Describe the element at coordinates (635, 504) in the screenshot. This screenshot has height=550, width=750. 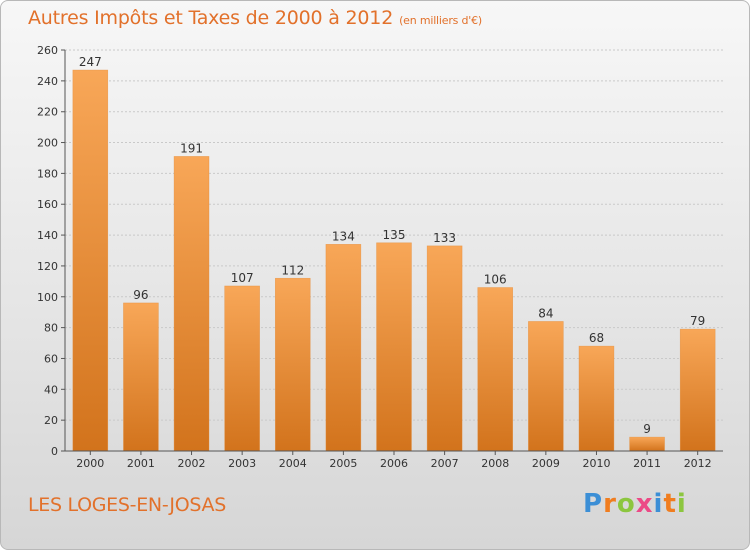
I see `proxiti-logo: Proxiti` at that location.